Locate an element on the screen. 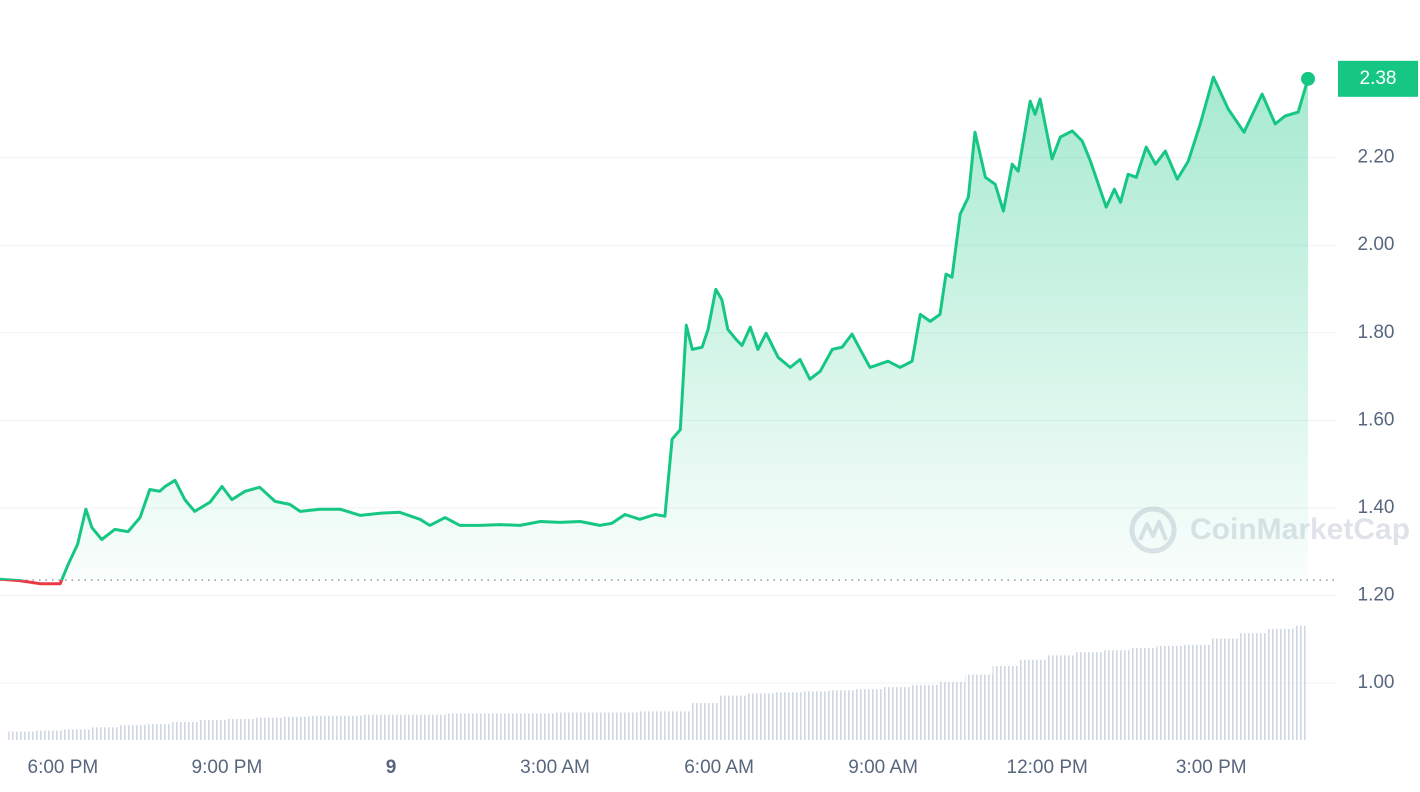 This screenshot has height=792, width=1420. price-label: 2.38 is located at coordinates (1378, 78).